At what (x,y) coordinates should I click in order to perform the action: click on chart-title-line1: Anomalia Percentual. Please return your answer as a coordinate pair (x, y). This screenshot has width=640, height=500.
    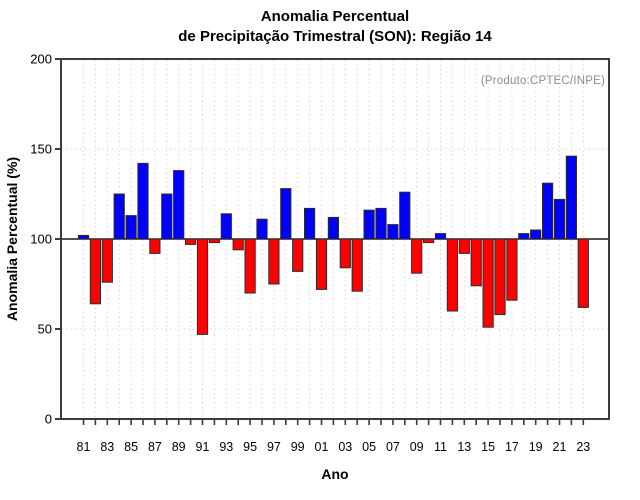
    Looking at the image, I should click on (335, 16).